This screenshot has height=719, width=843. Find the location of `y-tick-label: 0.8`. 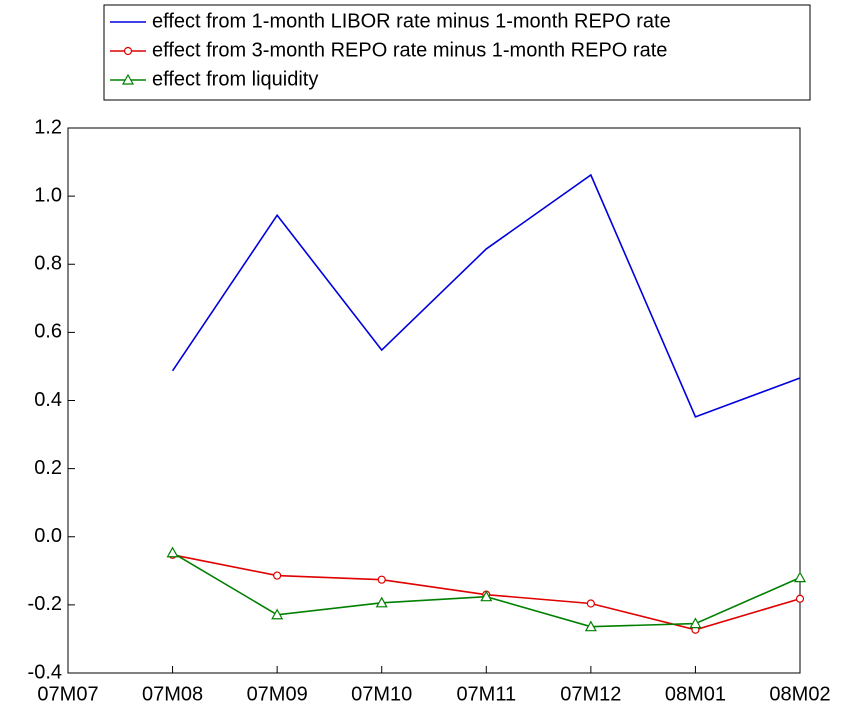

y-tick-label: 0.8 is located at coordinates (48, 264).